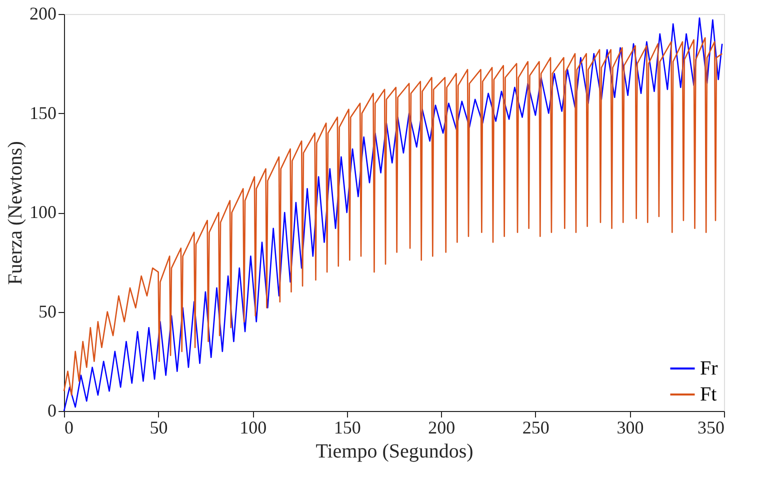 The height and width of the screenshot is (482, 765). I want to click on y-tick-label: 150, so click(43, 112).